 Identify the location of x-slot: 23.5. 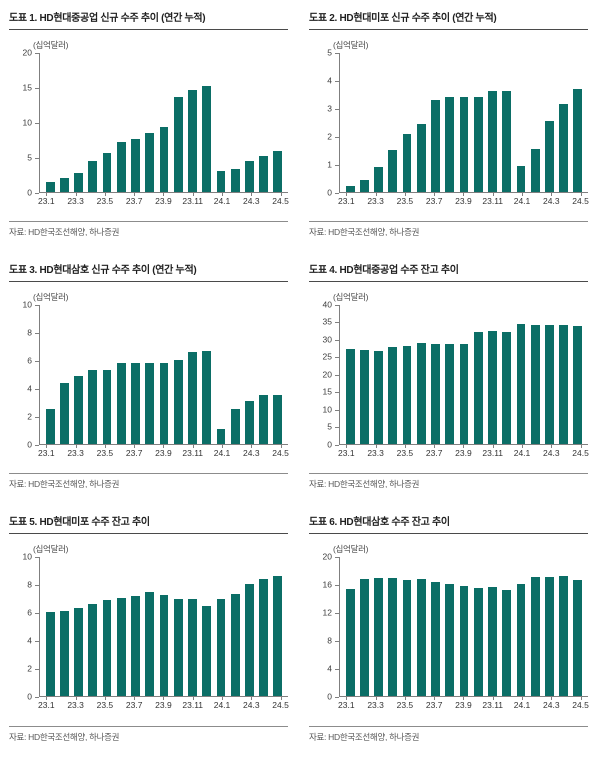
(405, 200).